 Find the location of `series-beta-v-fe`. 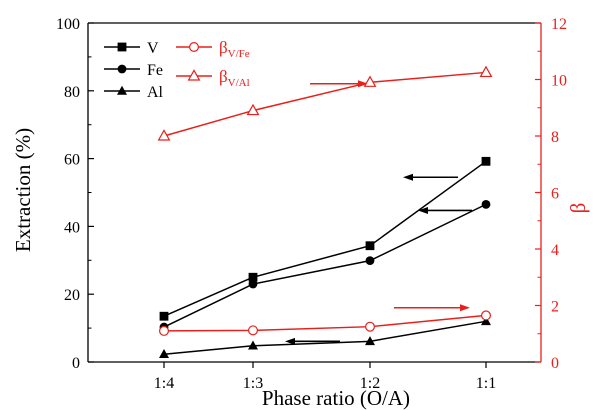

series-beta-v-fe is located at coordinates (325, 323).